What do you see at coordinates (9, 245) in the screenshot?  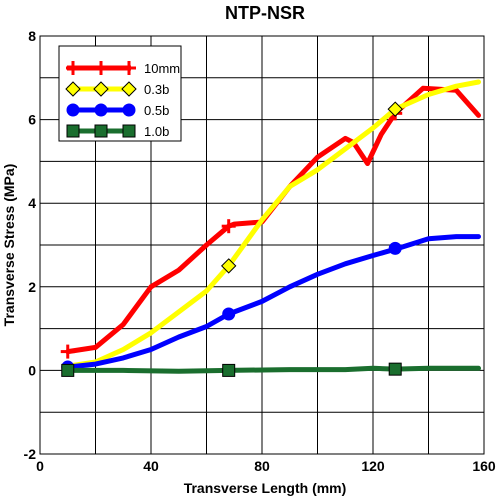 I see `y-axis-label: Transverse Stress (MPa)` at bounding box center [9, 245].